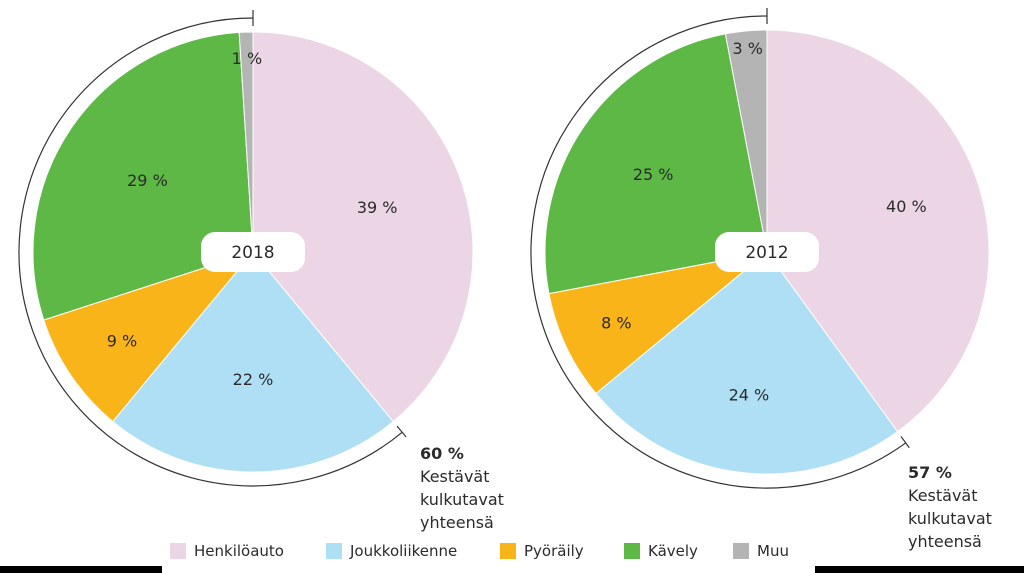 The image size is (1024, 573). Describe the element at coordinates (122, 341) in the screenshot. I see `value-label-pyöräily: 9 %` at that location.